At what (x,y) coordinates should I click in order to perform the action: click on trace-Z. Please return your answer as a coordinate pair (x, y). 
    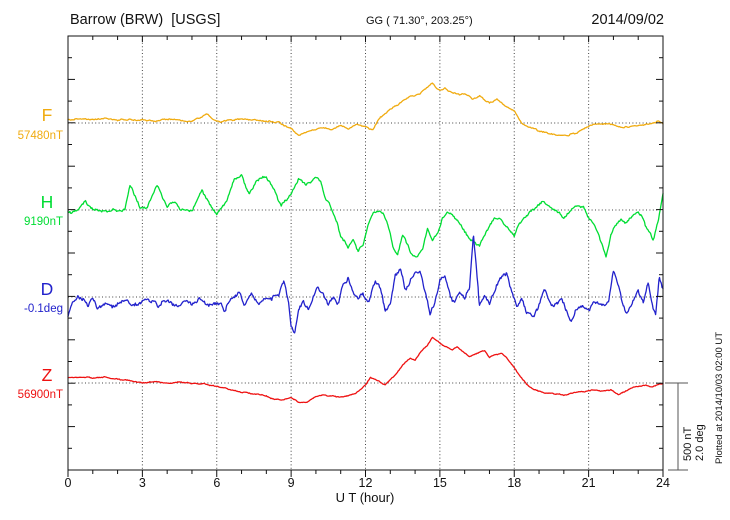
    Looking at the image, I should click on (365, 370).